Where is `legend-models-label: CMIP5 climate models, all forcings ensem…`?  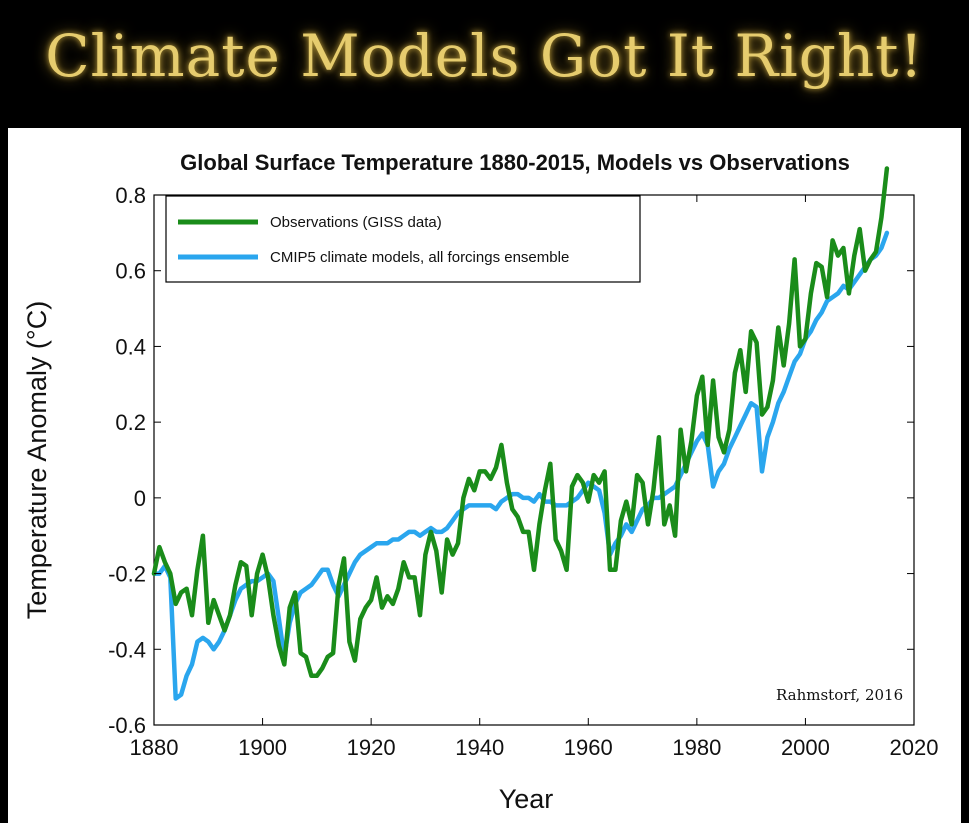
legend-models-label: CMIP5 climate models, all forcings ensem… is located at coordinates (419, 257).